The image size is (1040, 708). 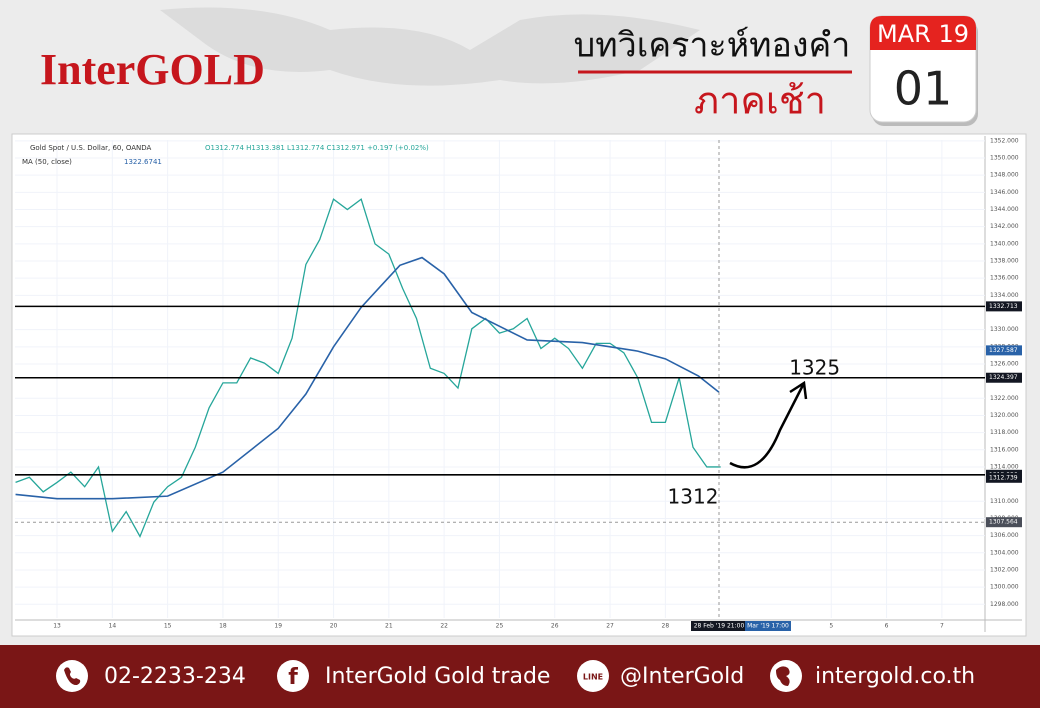 What do you see at coordinates (223, 626) in the screenshot?
I see `x-tick-label: 18` at bounding box center [223, 626].